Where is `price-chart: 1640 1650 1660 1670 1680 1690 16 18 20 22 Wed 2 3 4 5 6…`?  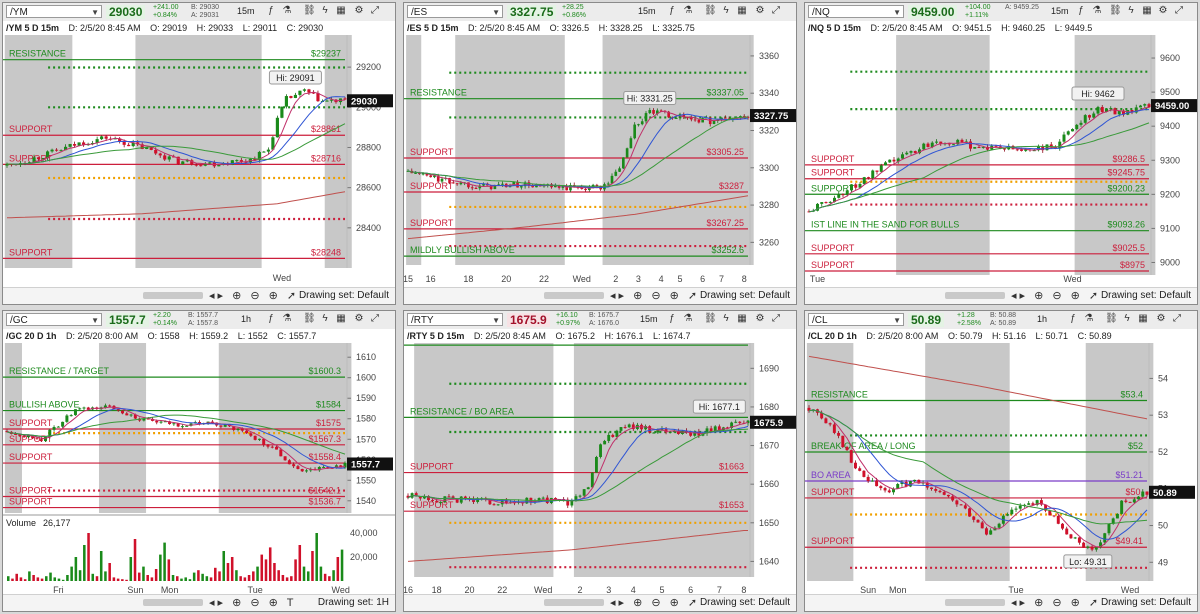 price-chart: 1640 1650 1660 1670 1680 1690 16 18 20 22 Wed 2 3 4 5 6… is located at coordinates (600, 470).